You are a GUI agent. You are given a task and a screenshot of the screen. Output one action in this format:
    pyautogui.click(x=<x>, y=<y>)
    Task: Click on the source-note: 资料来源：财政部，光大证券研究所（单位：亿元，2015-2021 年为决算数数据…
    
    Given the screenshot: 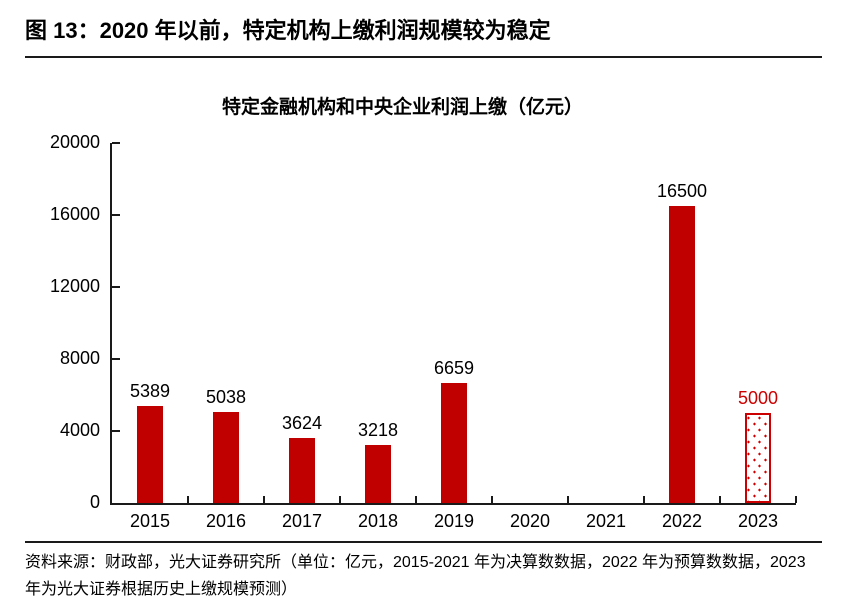 What is the action you would take?
    pyautogui.click(x=415, y=576)
    